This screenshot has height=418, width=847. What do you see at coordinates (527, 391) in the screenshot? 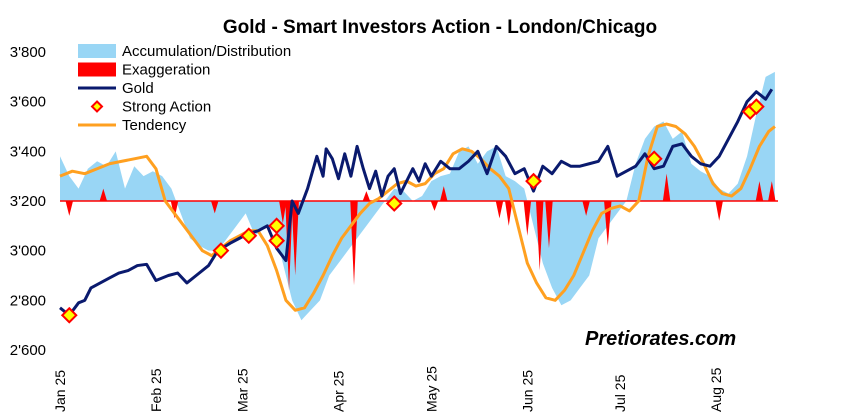
I see `x-tick-label: Jun 25` at bounding box center [527, 391].